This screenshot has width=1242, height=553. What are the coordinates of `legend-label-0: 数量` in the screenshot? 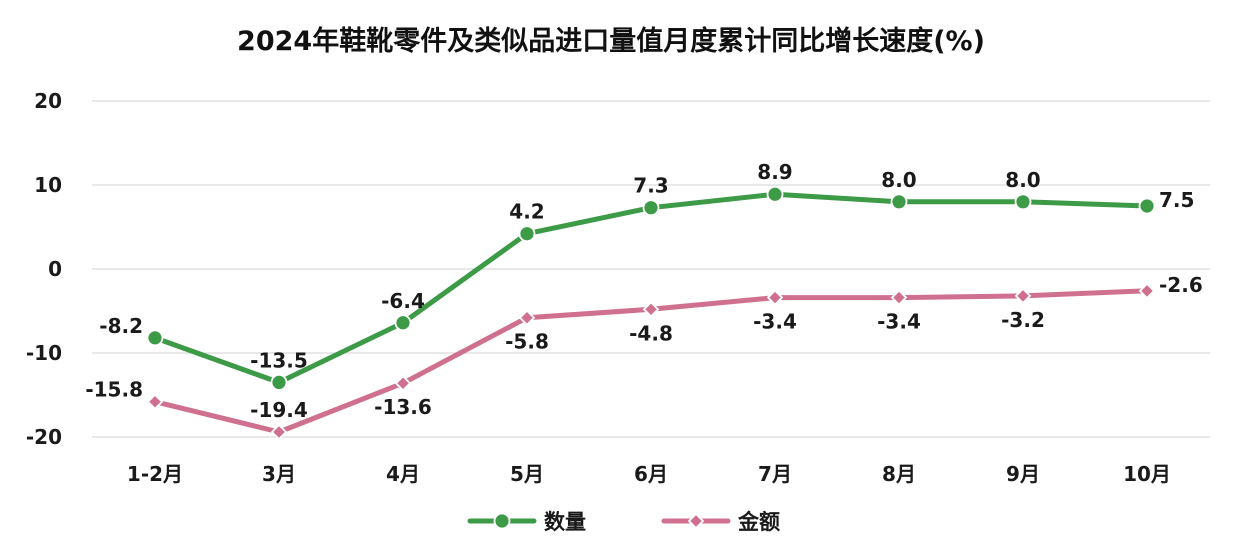 It's located at (565, 522).